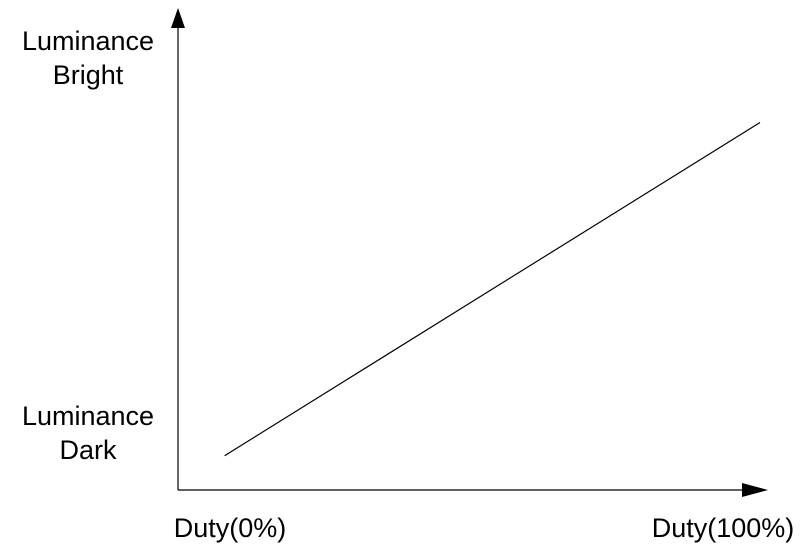 The image size is (811, 557). What do you see at coordinates (473, 490) in the screenshot?
I see `x-axis` at bounding box center [473, 490].